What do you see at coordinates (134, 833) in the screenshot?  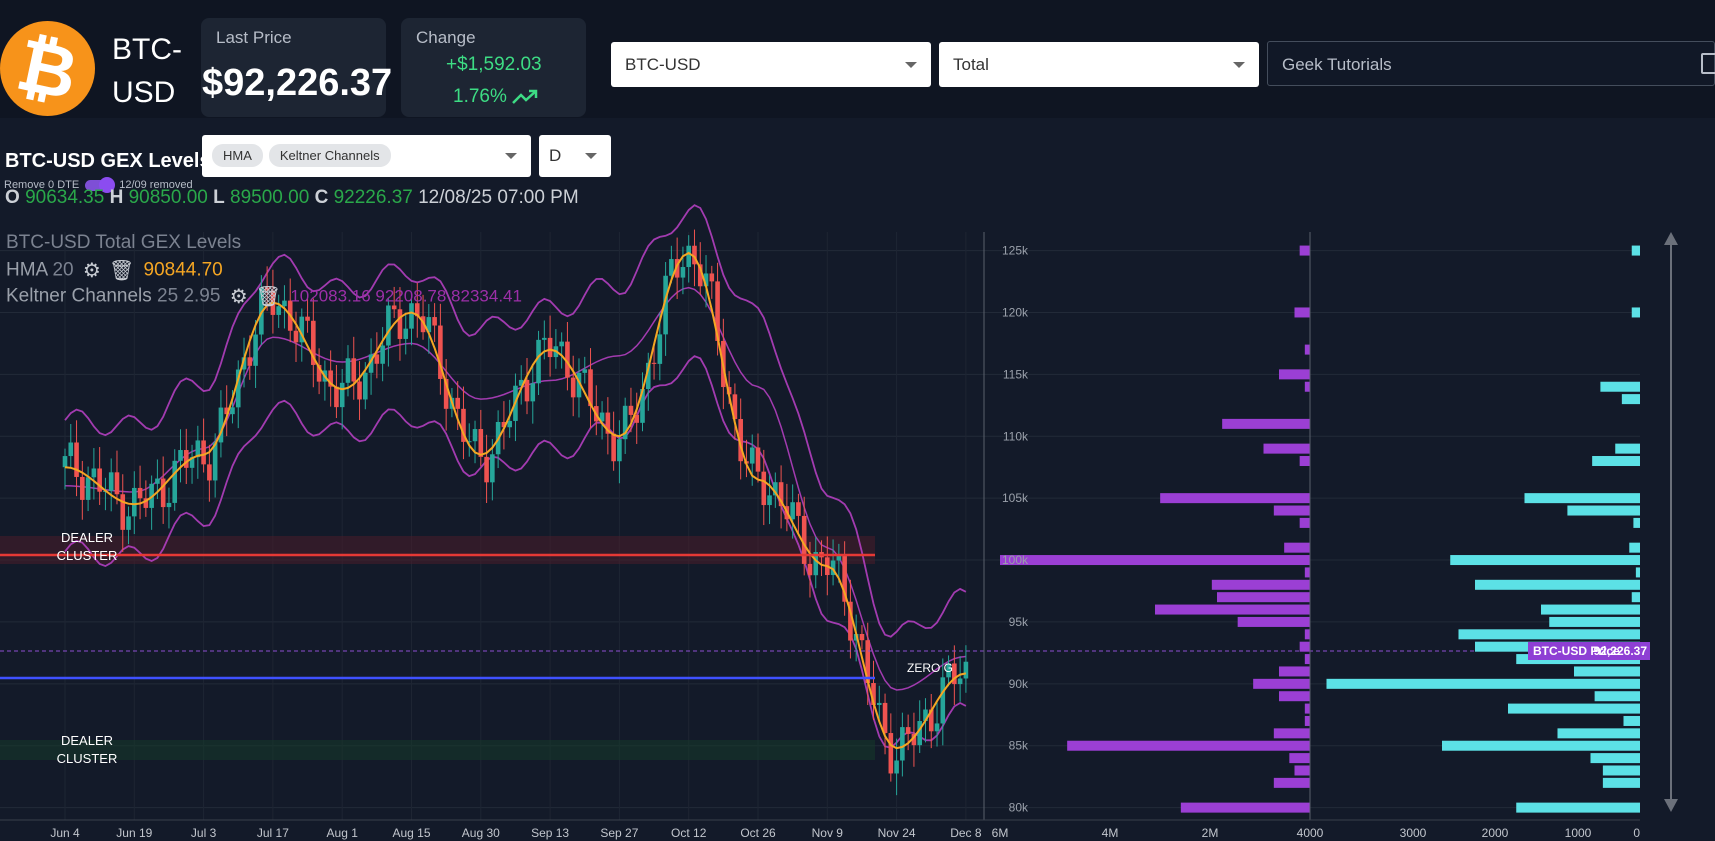 I see `x-tick-label: Jun 19` at bounding box center [134, 833].